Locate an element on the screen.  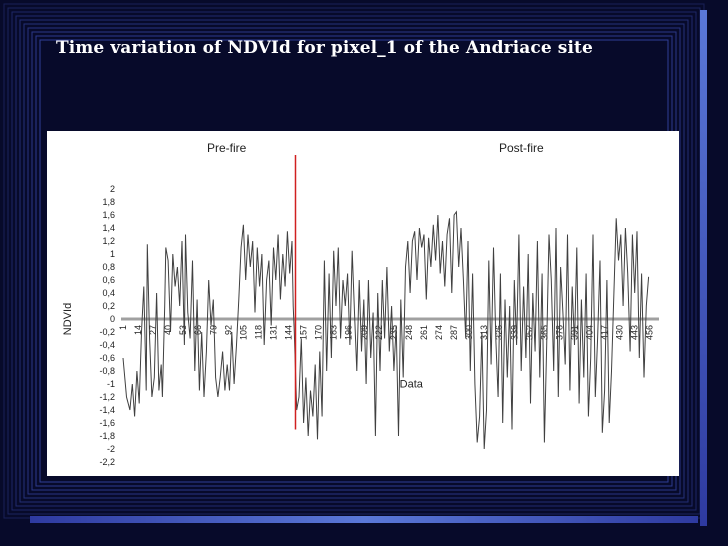
y-tick-label: -1,2 is located at coordinates (107, 397).